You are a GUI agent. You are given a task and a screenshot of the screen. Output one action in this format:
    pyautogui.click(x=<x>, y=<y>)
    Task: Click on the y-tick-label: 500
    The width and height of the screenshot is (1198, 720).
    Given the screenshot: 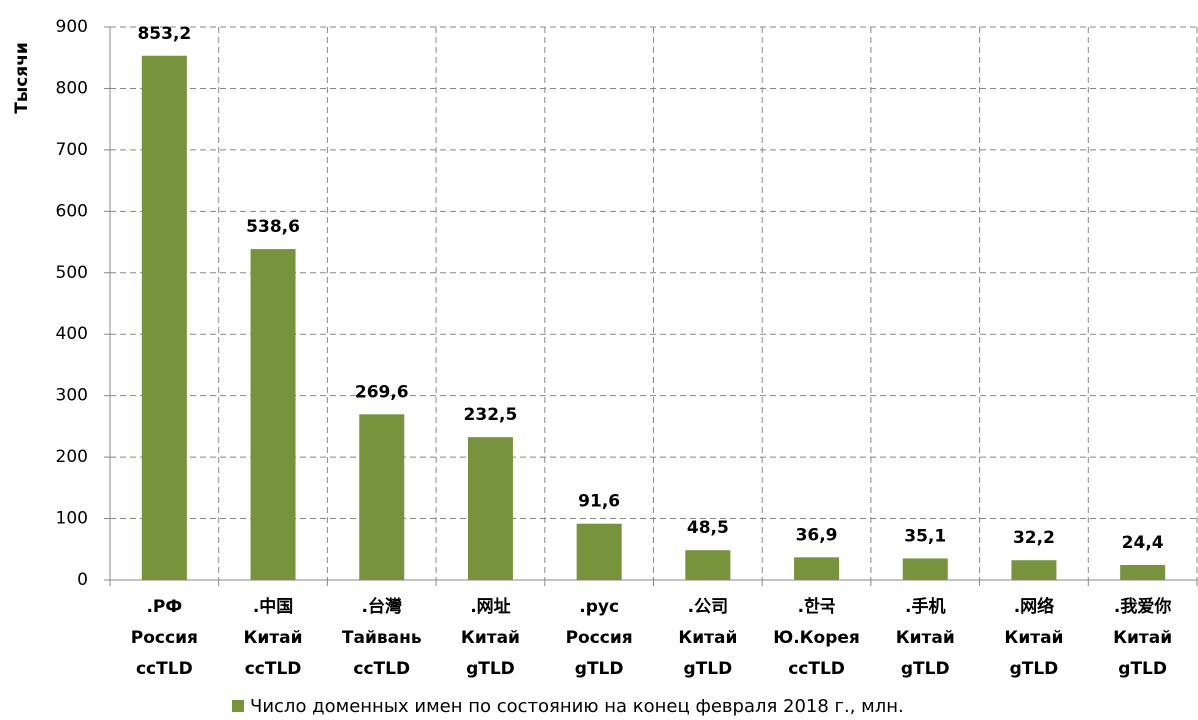 What is the action you would take?
    pyautogui.click(x=72, y=273)
    